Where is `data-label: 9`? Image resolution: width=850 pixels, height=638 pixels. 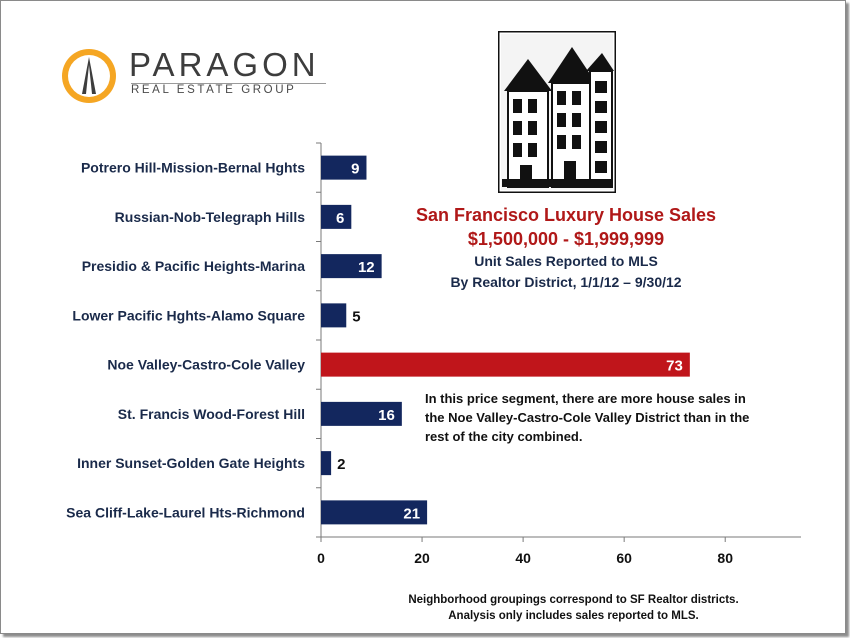 data-label: 9 is located at coordinates (355, 169).